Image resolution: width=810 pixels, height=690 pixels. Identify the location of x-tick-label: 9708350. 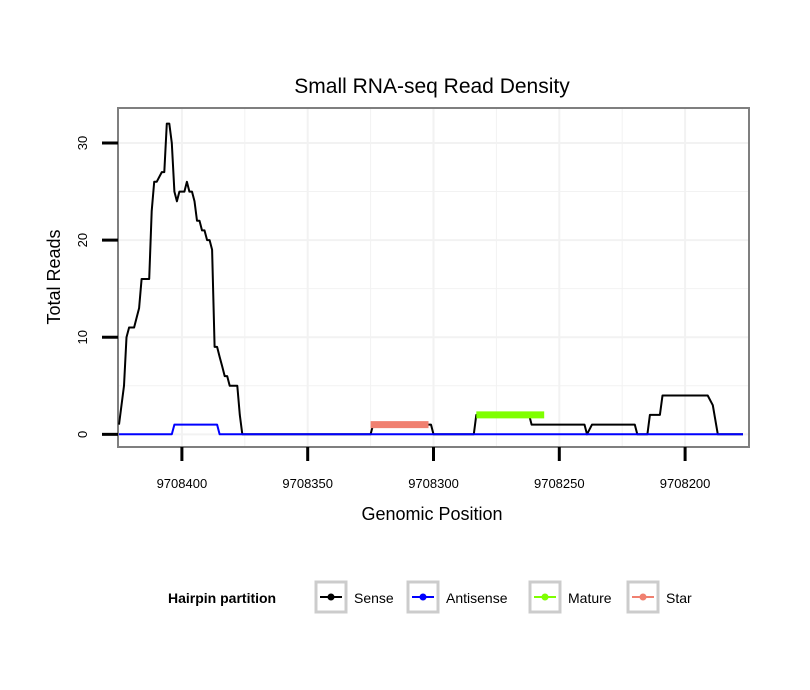
(307, 483).